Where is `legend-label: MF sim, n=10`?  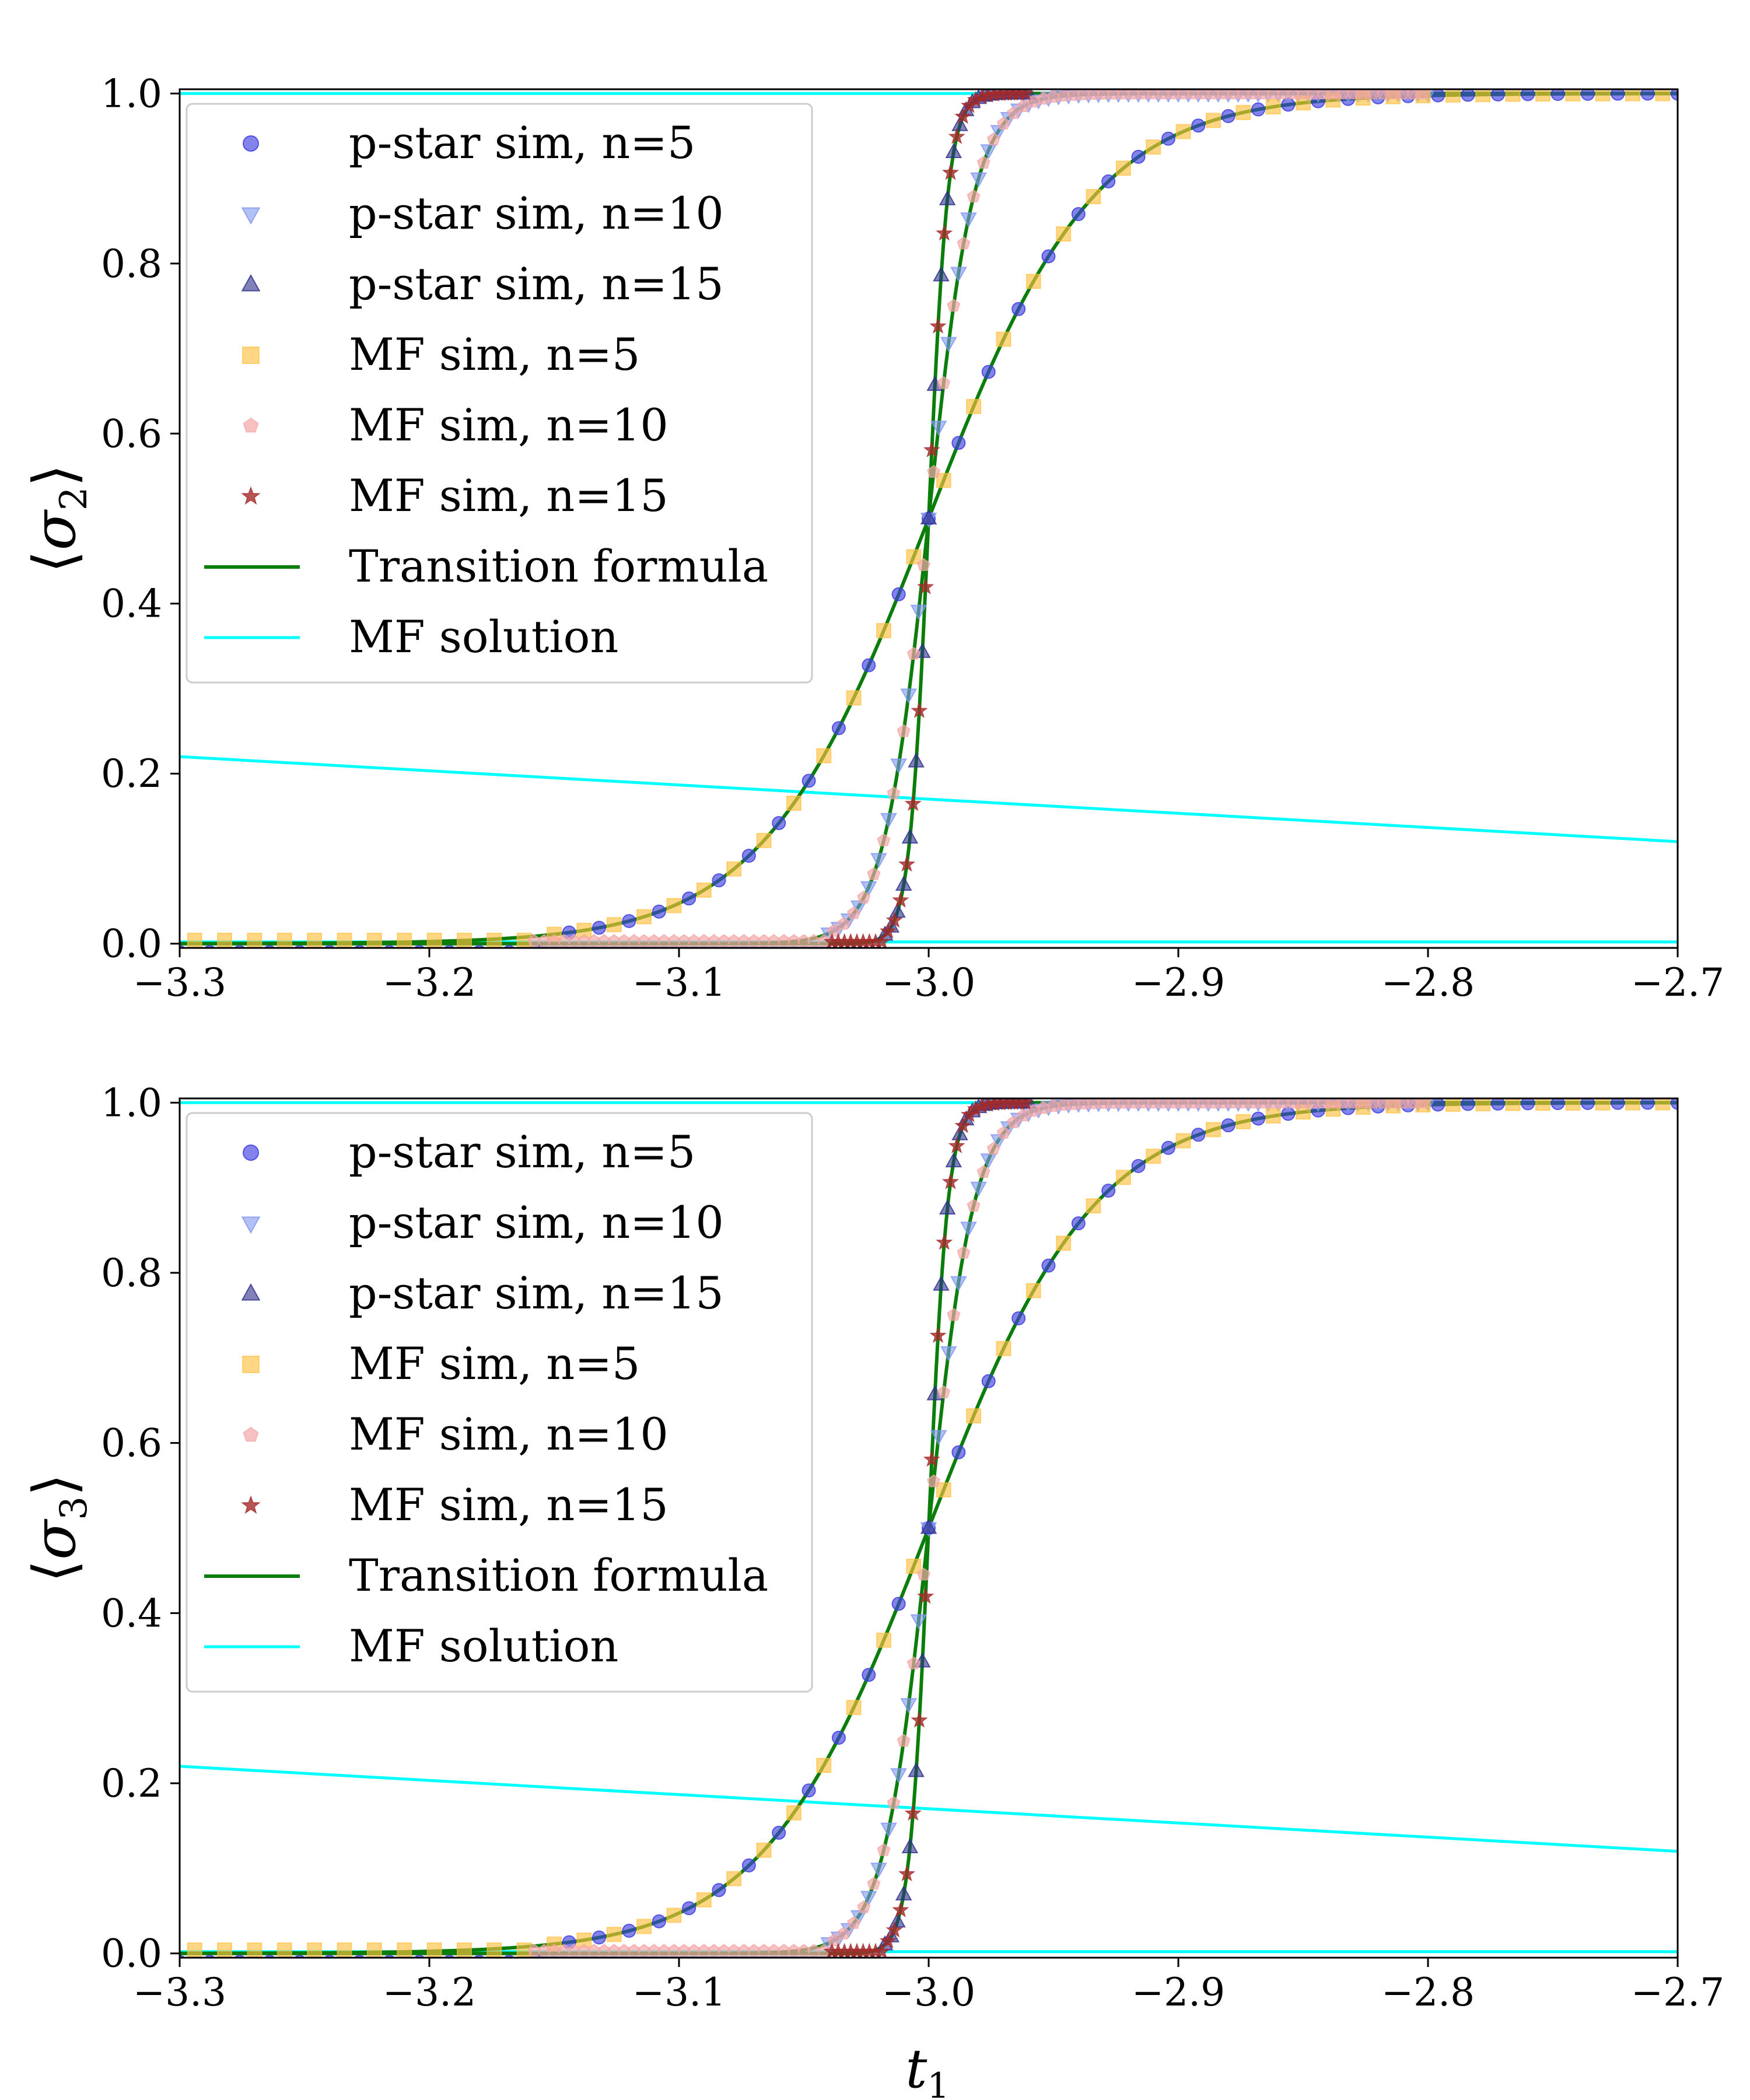 legend-label: MF sim, n=10 is located at coordinates (508, 1434).